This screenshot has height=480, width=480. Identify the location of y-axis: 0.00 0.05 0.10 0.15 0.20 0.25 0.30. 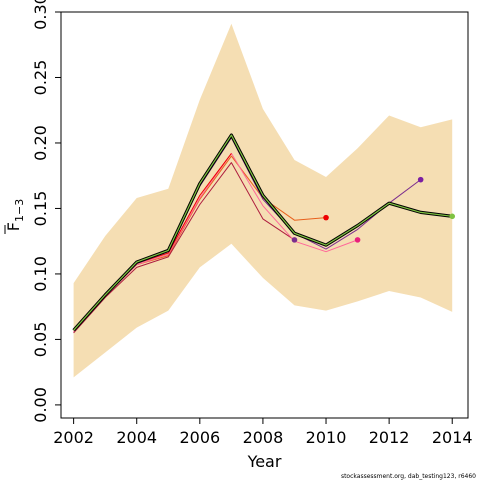
(46, 211).